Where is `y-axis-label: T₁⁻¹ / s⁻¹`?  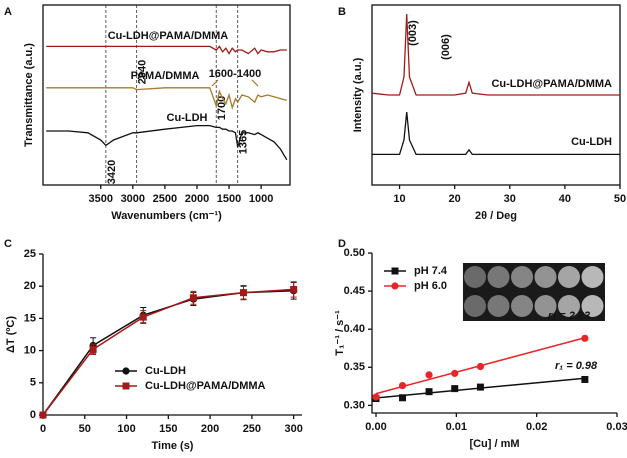 y-axis-label: T₁⁻¹ / s⁻¹ is located at coordinates (340, 333).